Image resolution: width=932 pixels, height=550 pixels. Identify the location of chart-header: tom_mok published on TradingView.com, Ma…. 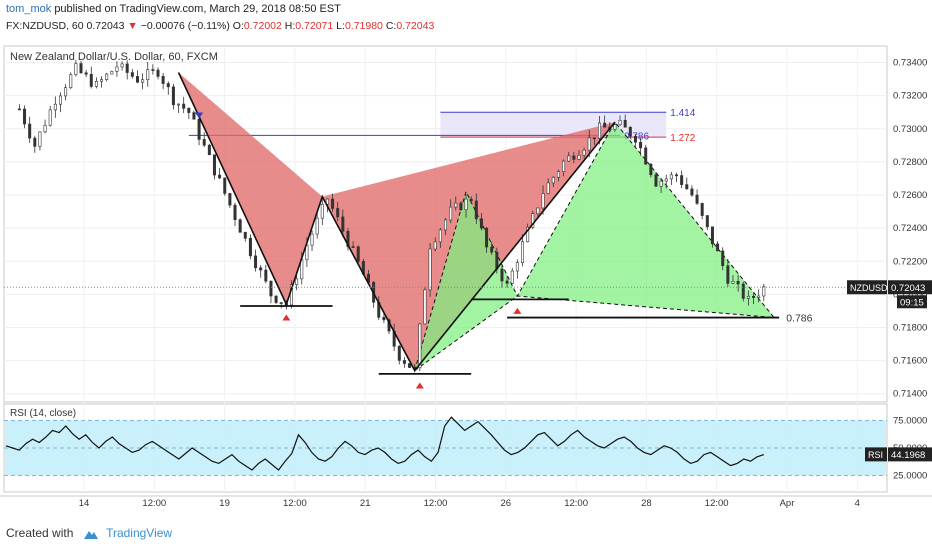
(466, 19).